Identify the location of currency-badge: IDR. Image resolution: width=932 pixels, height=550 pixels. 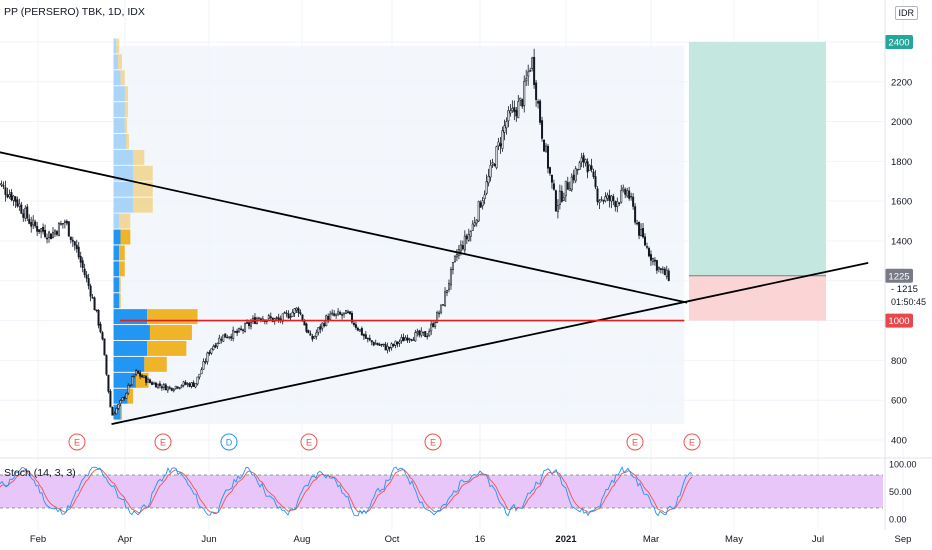
(906, 13).